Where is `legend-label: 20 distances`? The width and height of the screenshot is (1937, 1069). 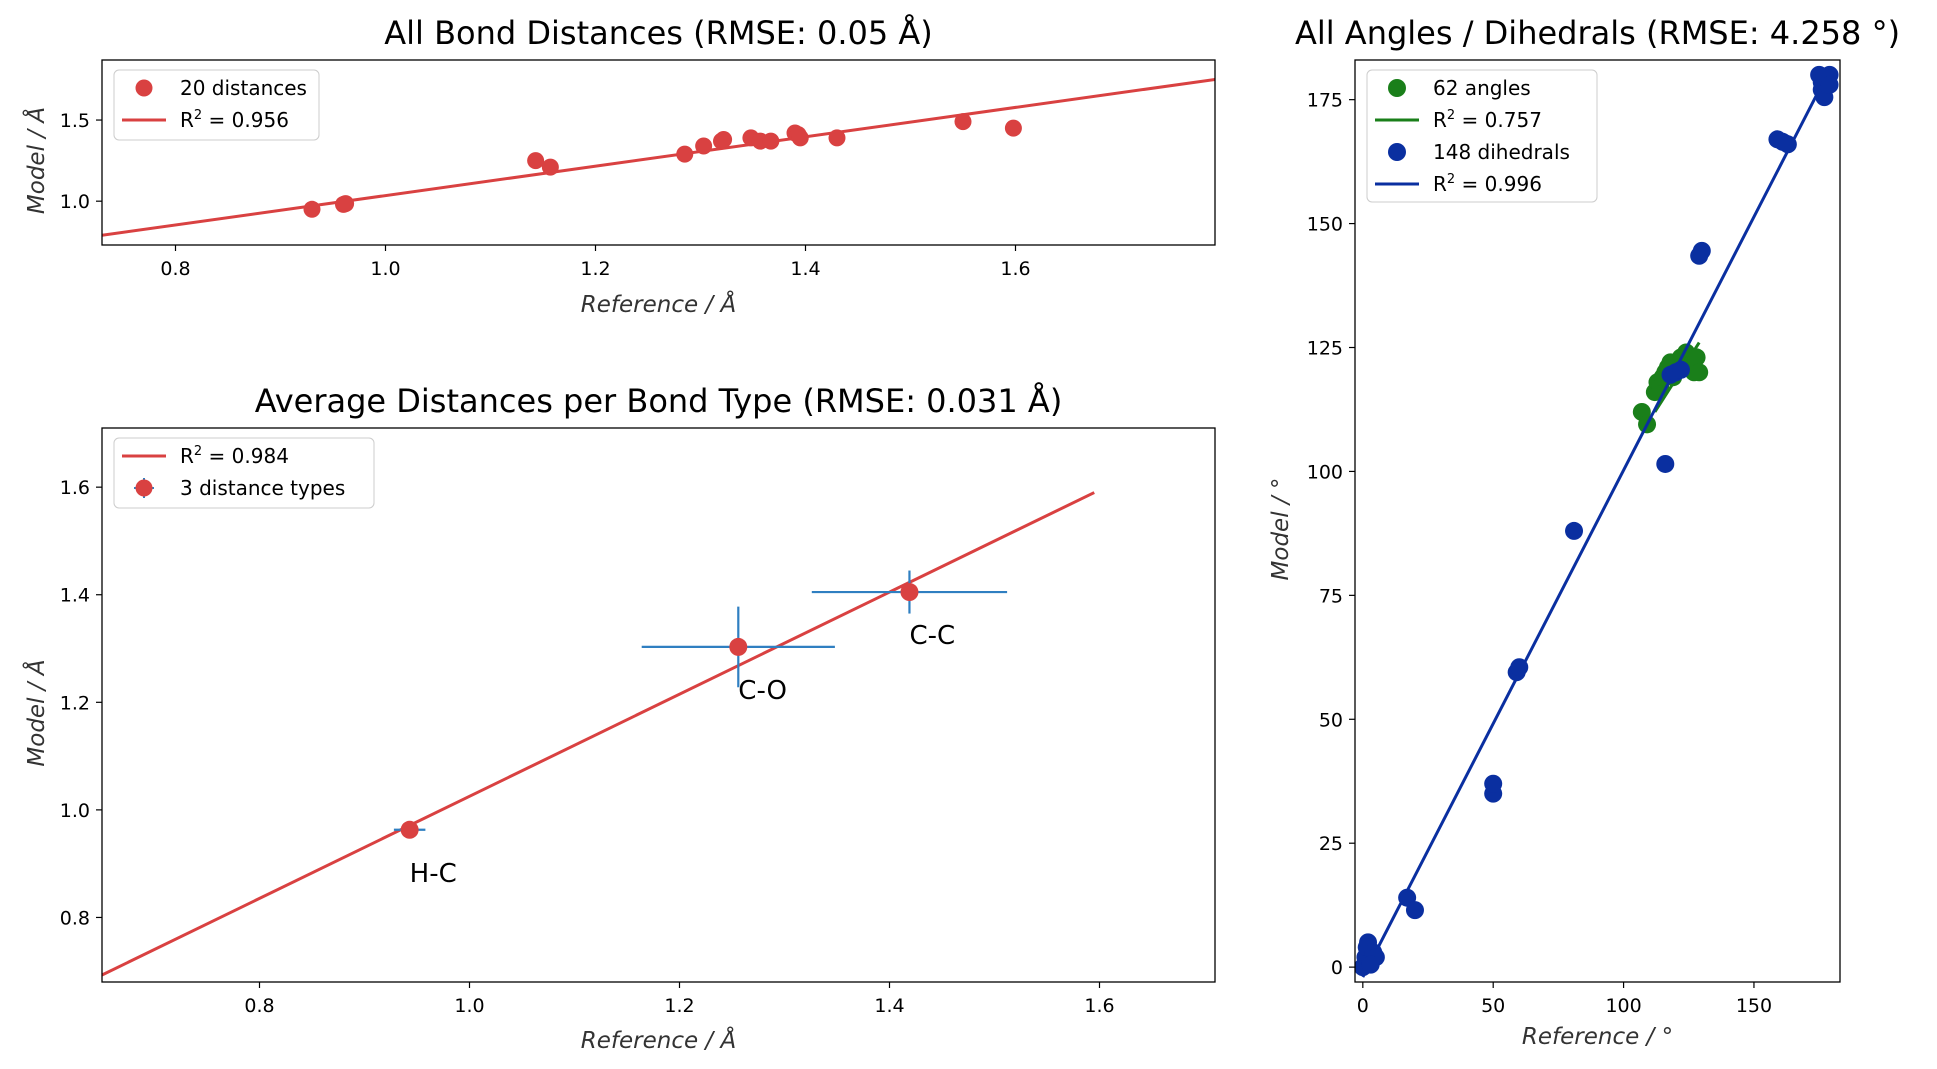 legend-label: 20 distances is located at coordinates (243, 88).